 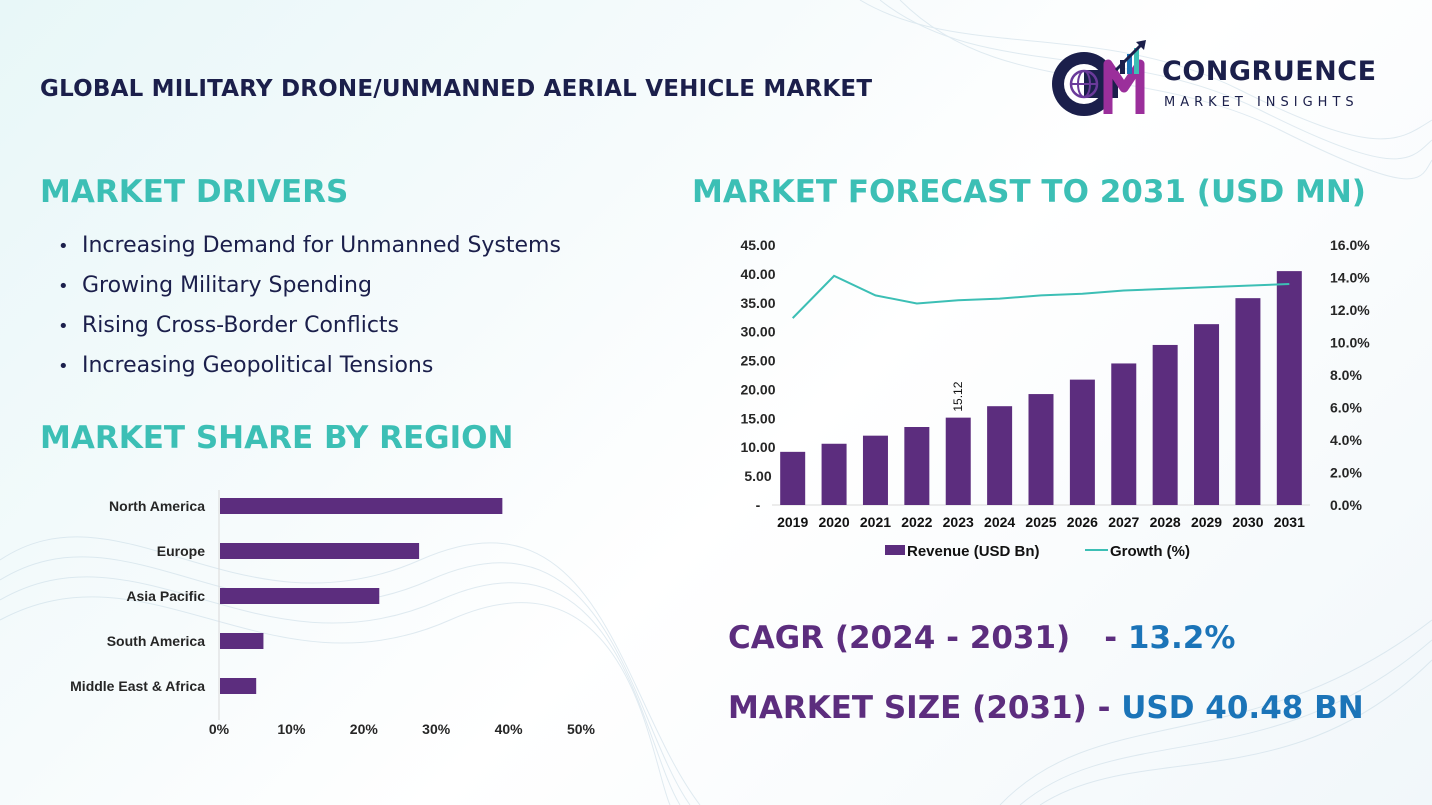 I want to click on x-tick-label: 2026, so click(x=1082, y=522).